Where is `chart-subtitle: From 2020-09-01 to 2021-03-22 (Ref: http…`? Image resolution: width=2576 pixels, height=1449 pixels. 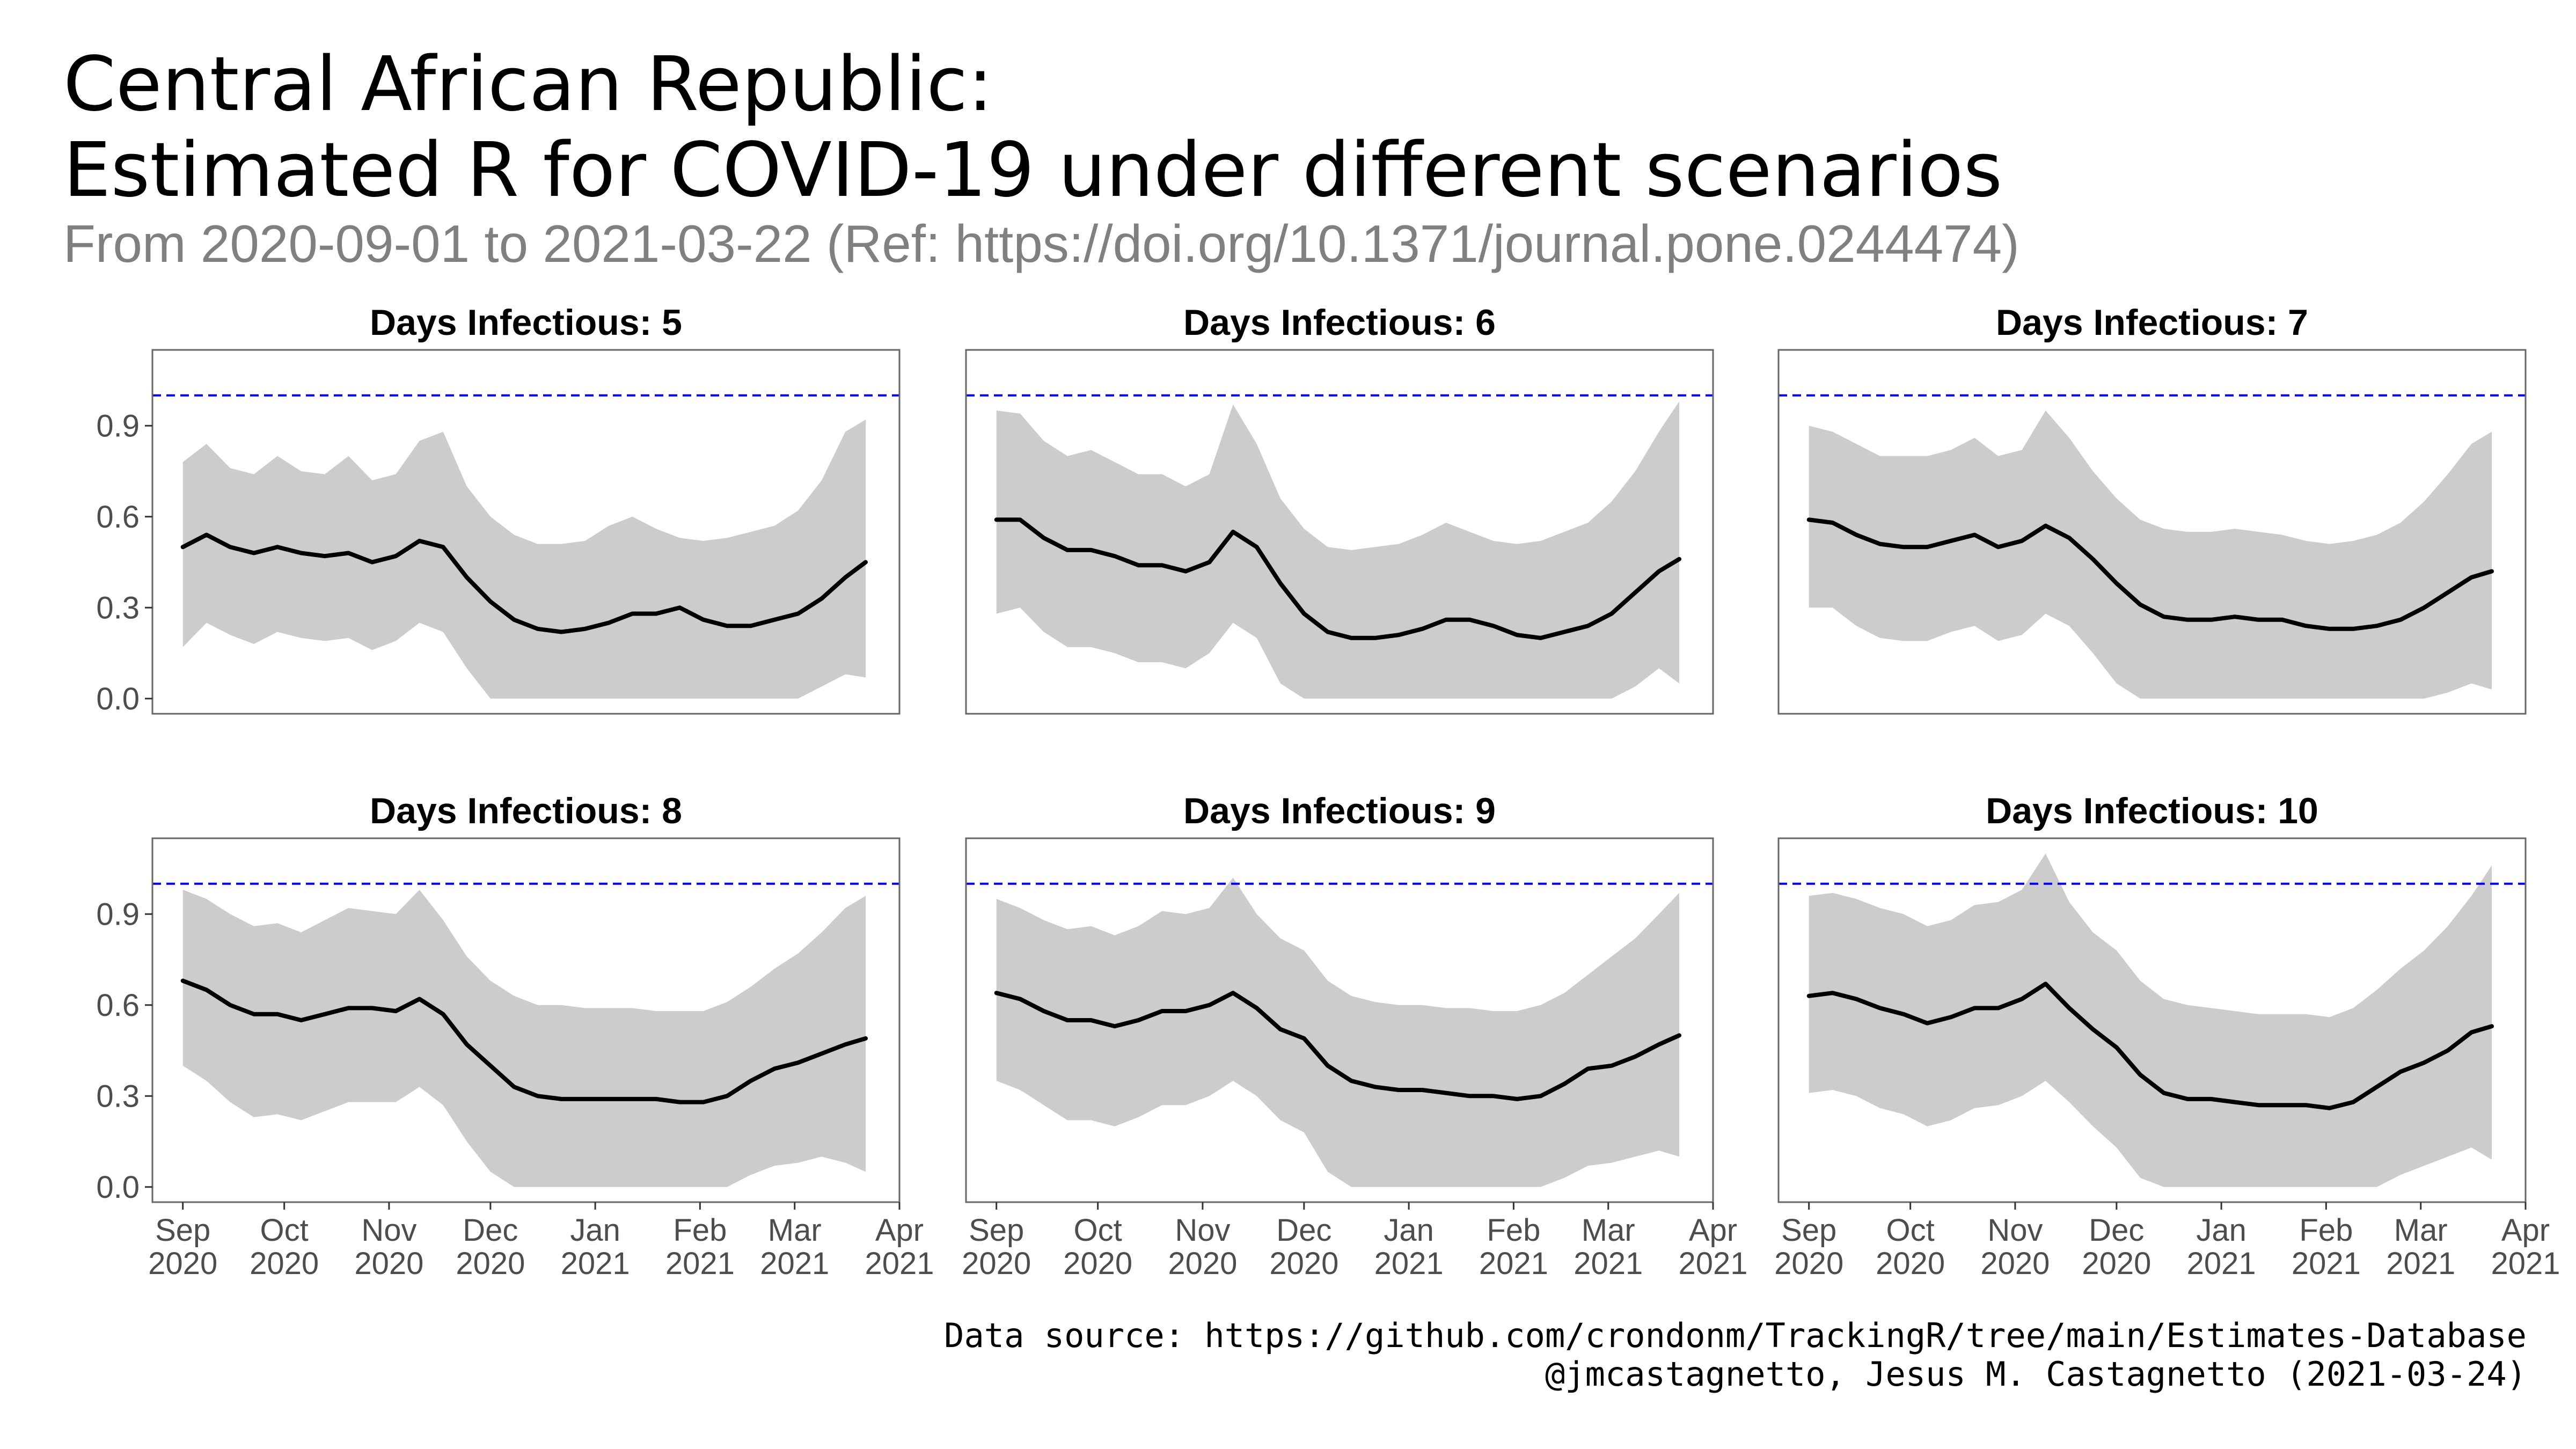
chart-subtitle: From 2020-09-01 to 2021-03-22 (Ref: http… is located at coordinates (1041, 243).